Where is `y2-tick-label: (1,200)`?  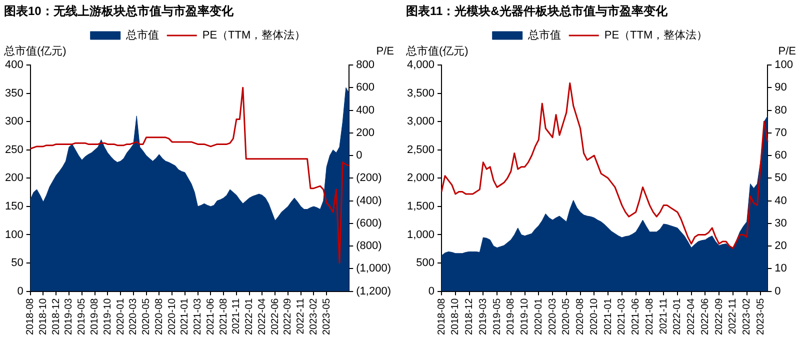
y2-tick-label: (1,200) is located at coordinates (374, 291).